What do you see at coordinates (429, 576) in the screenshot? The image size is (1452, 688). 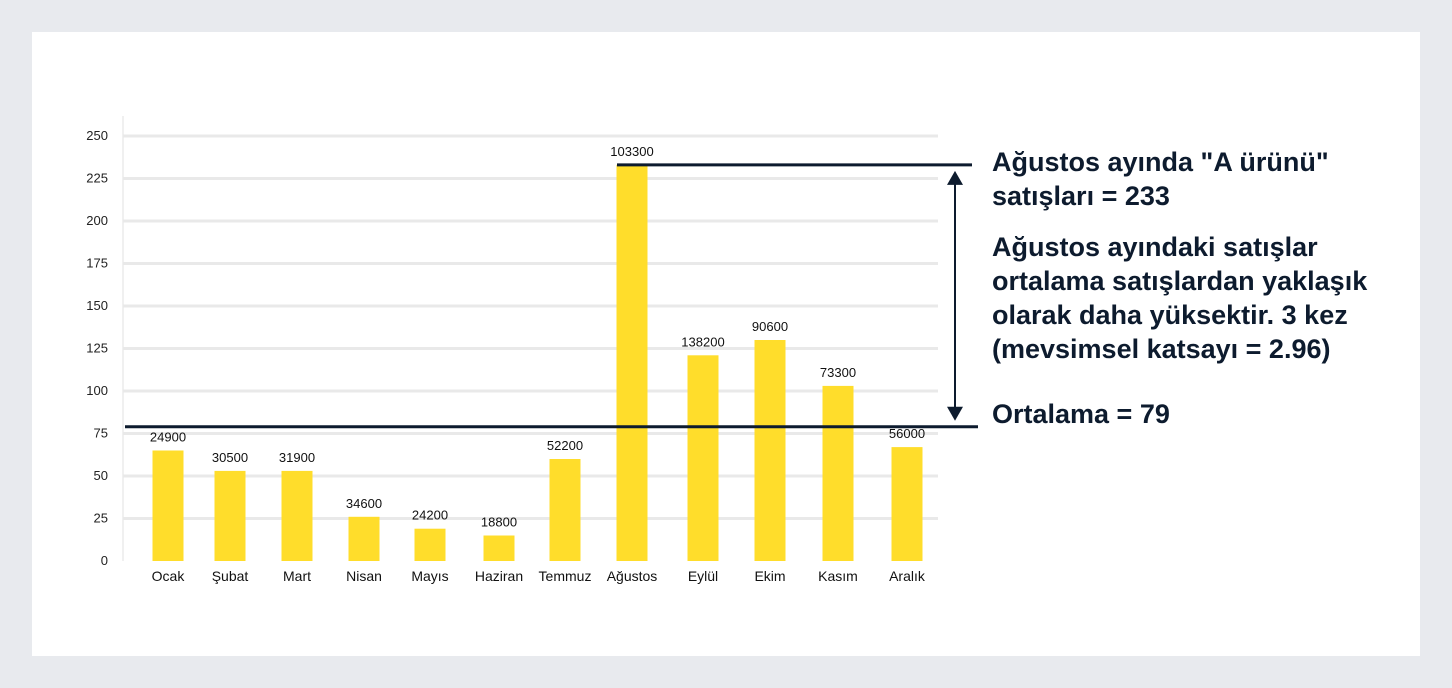 I see `x-tick-label: Mayıs` at bounding box center [429, 576].